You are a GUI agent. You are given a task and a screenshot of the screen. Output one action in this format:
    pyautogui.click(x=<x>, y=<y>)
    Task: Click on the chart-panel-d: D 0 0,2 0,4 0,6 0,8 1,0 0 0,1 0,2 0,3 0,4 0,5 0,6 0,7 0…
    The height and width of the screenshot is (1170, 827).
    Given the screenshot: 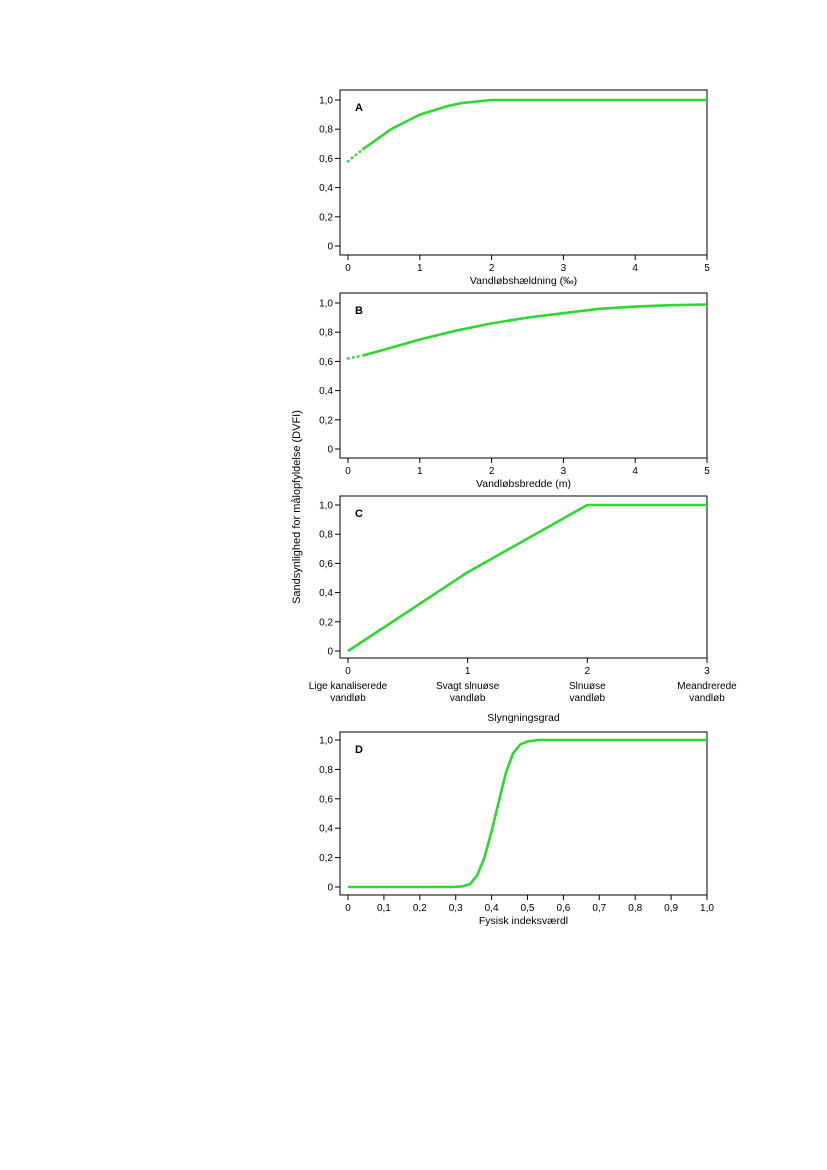 What is the action you would take?
    pyautogui.click(x=516, y=829)
    